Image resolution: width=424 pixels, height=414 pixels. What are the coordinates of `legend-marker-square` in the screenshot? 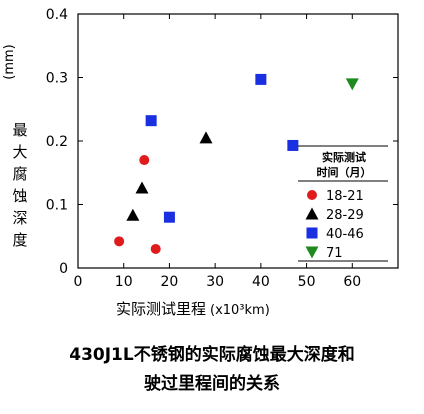 It's located at (312, 233).